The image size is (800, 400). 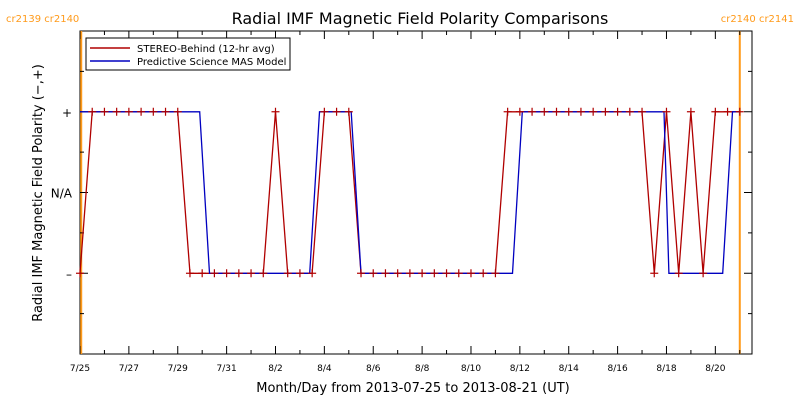 What do you see at coordinates (666, 369) in the screenshot?
I see `x-tick-label: 8/18` at bounding box center [666, 369].